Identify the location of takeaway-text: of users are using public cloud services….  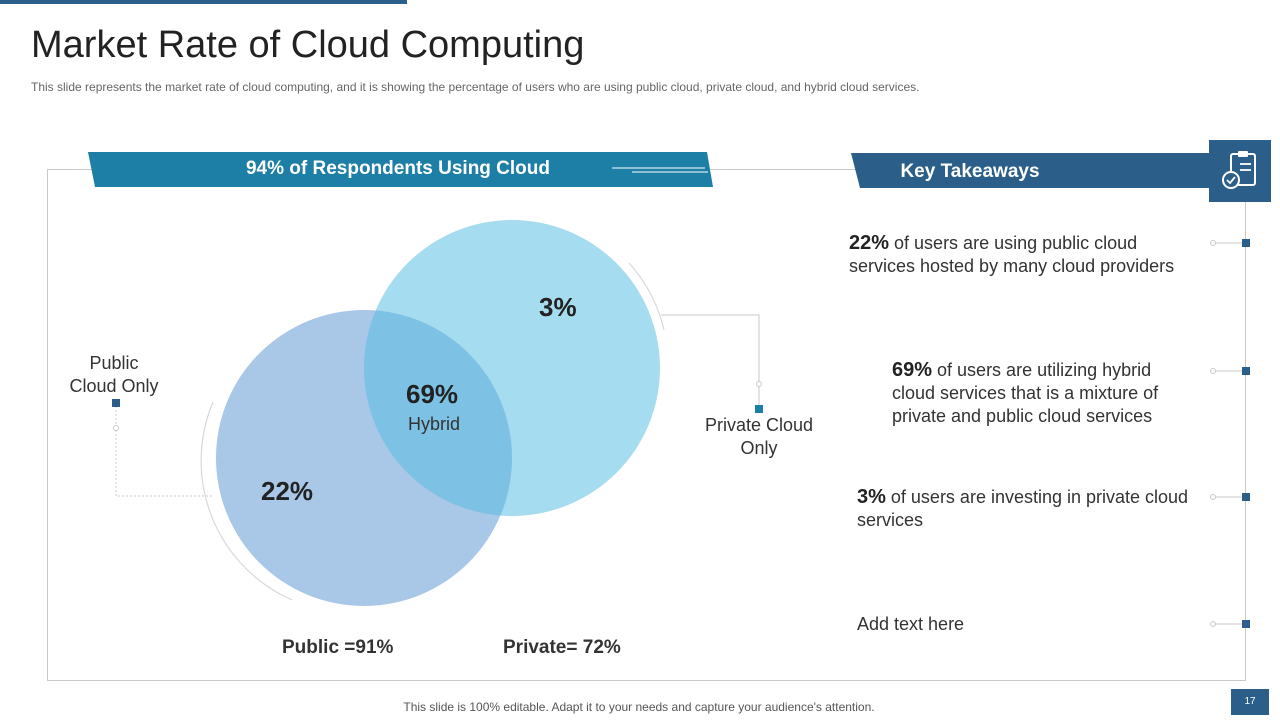
(1012, 254).